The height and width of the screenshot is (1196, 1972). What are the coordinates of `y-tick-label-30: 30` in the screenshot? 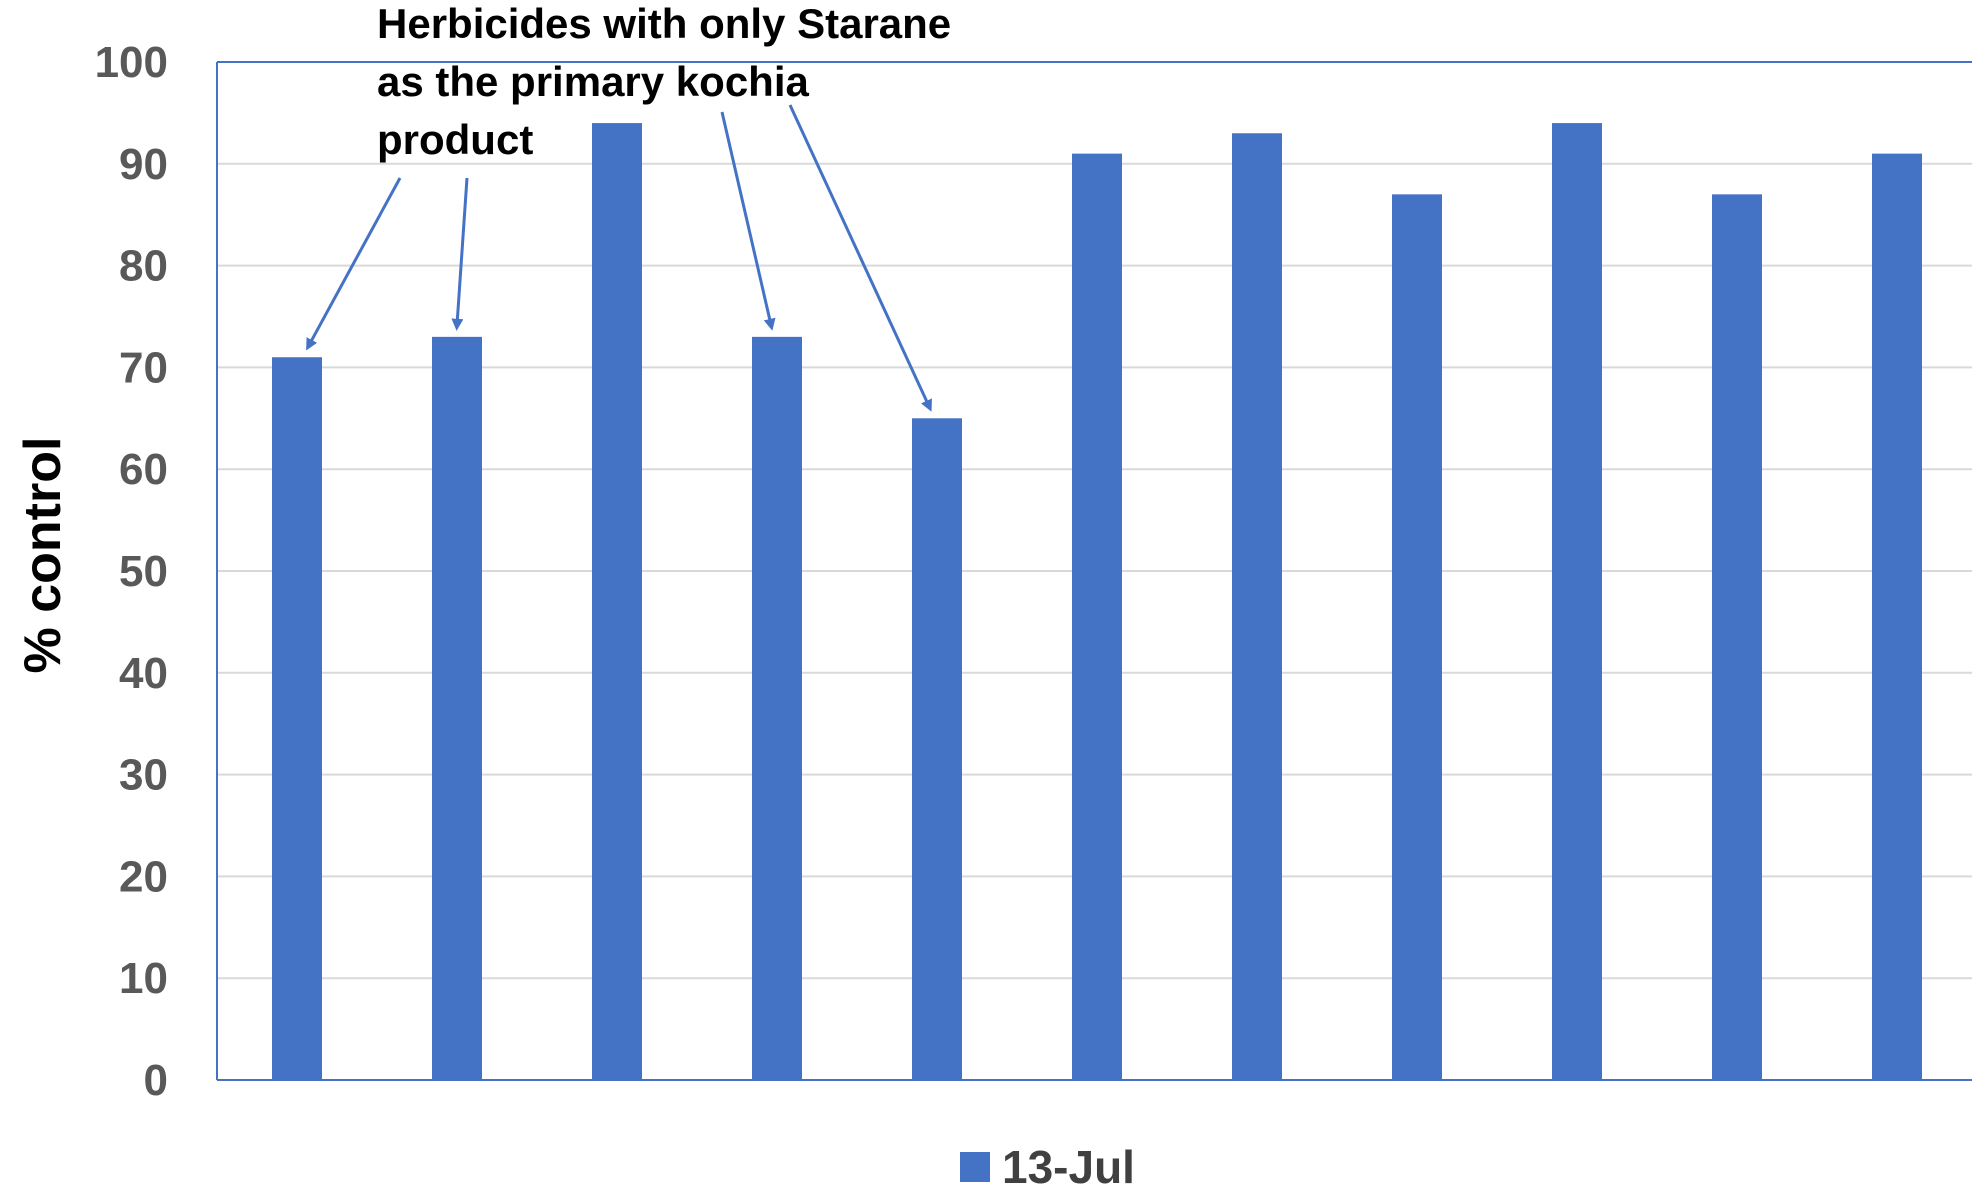 It's located at (143, 775).